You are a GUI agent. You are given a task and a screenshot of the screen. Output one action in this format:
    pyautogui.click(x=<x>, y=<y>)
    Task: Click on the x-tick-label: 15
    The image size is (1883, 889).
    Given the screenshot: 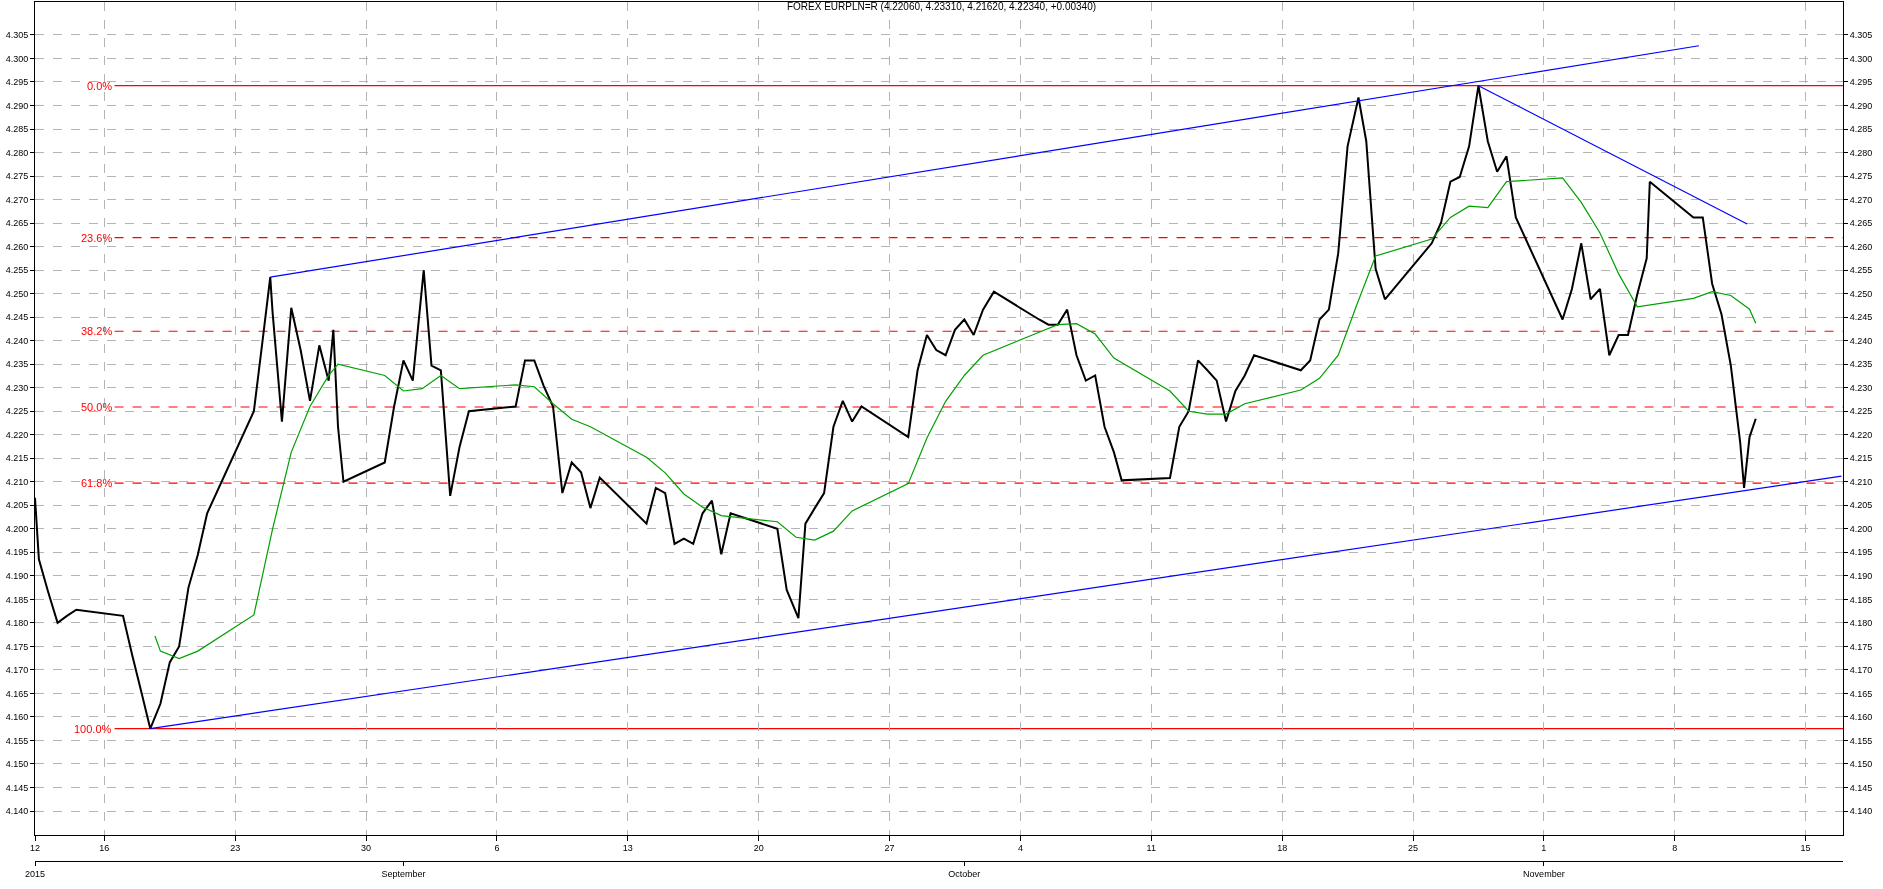 What is the action you would take?
    pyautogui.click(x=1805, y=848)
    